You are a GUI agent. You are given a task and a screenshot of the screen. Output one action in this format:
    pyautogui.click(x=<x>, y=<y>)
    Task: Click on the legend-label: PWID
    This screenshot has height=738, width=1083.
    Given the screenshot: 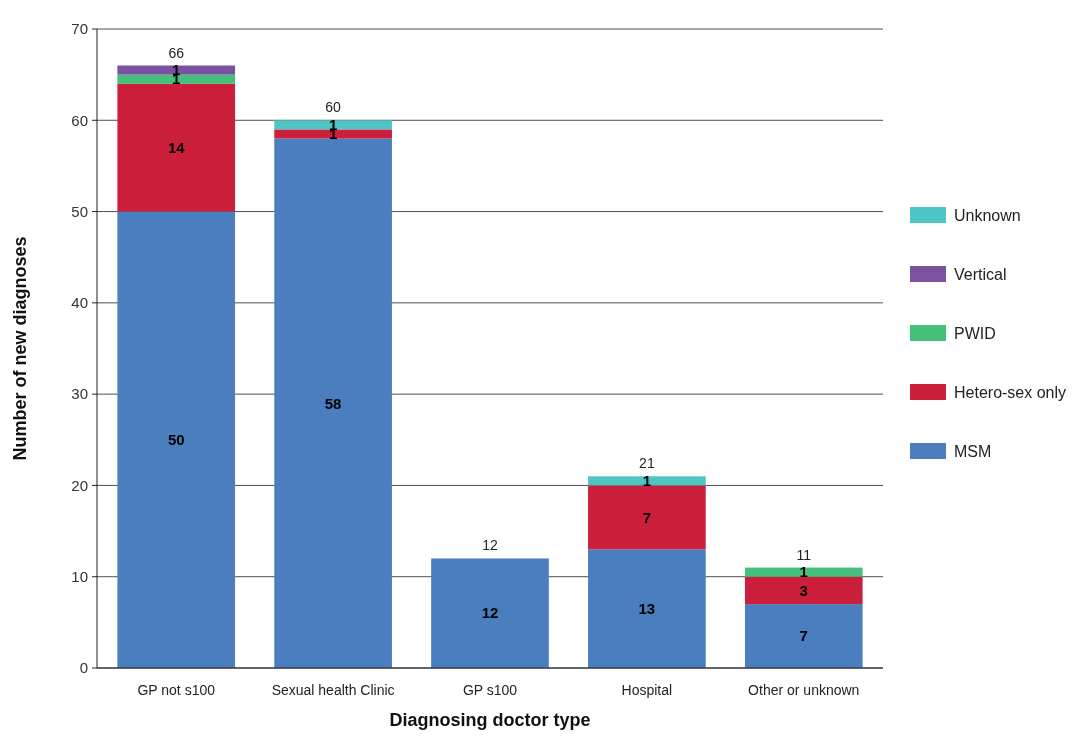 What is the action you would take?
    pyautogui.click(x=975, y=333)
    